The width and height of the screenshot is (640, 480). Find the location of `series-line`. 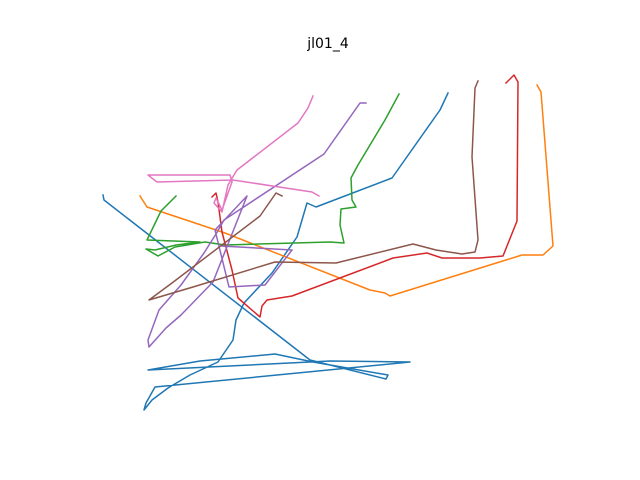

series-line is located at coordinates (234, 154).